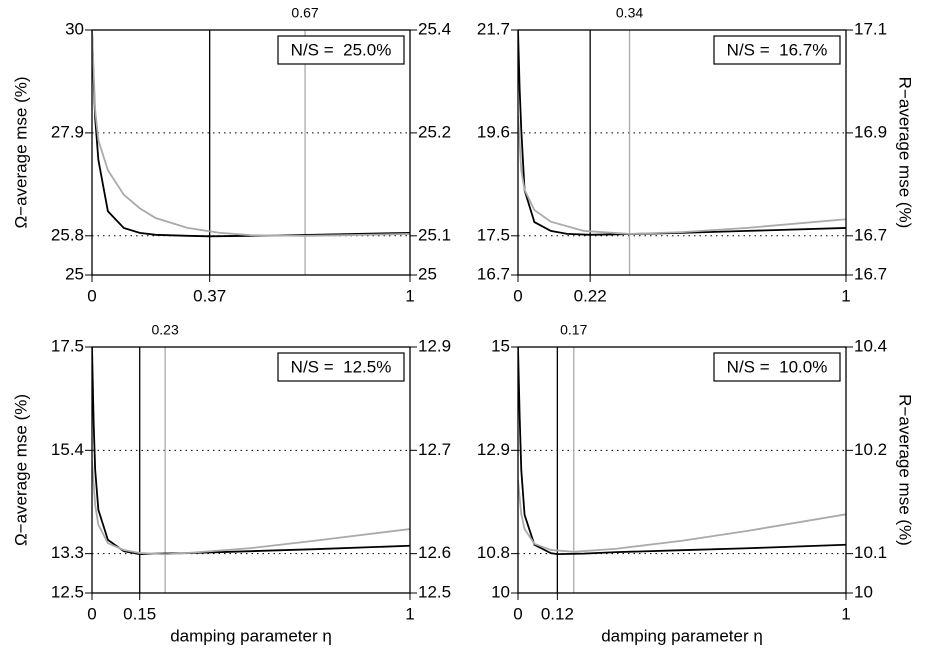 This screenshot has width=925, height=656. What do you see at coordinates (493, 28) in the screenshot?
I see `y-tick-label: 21.7` at bounding box center [493, 28].